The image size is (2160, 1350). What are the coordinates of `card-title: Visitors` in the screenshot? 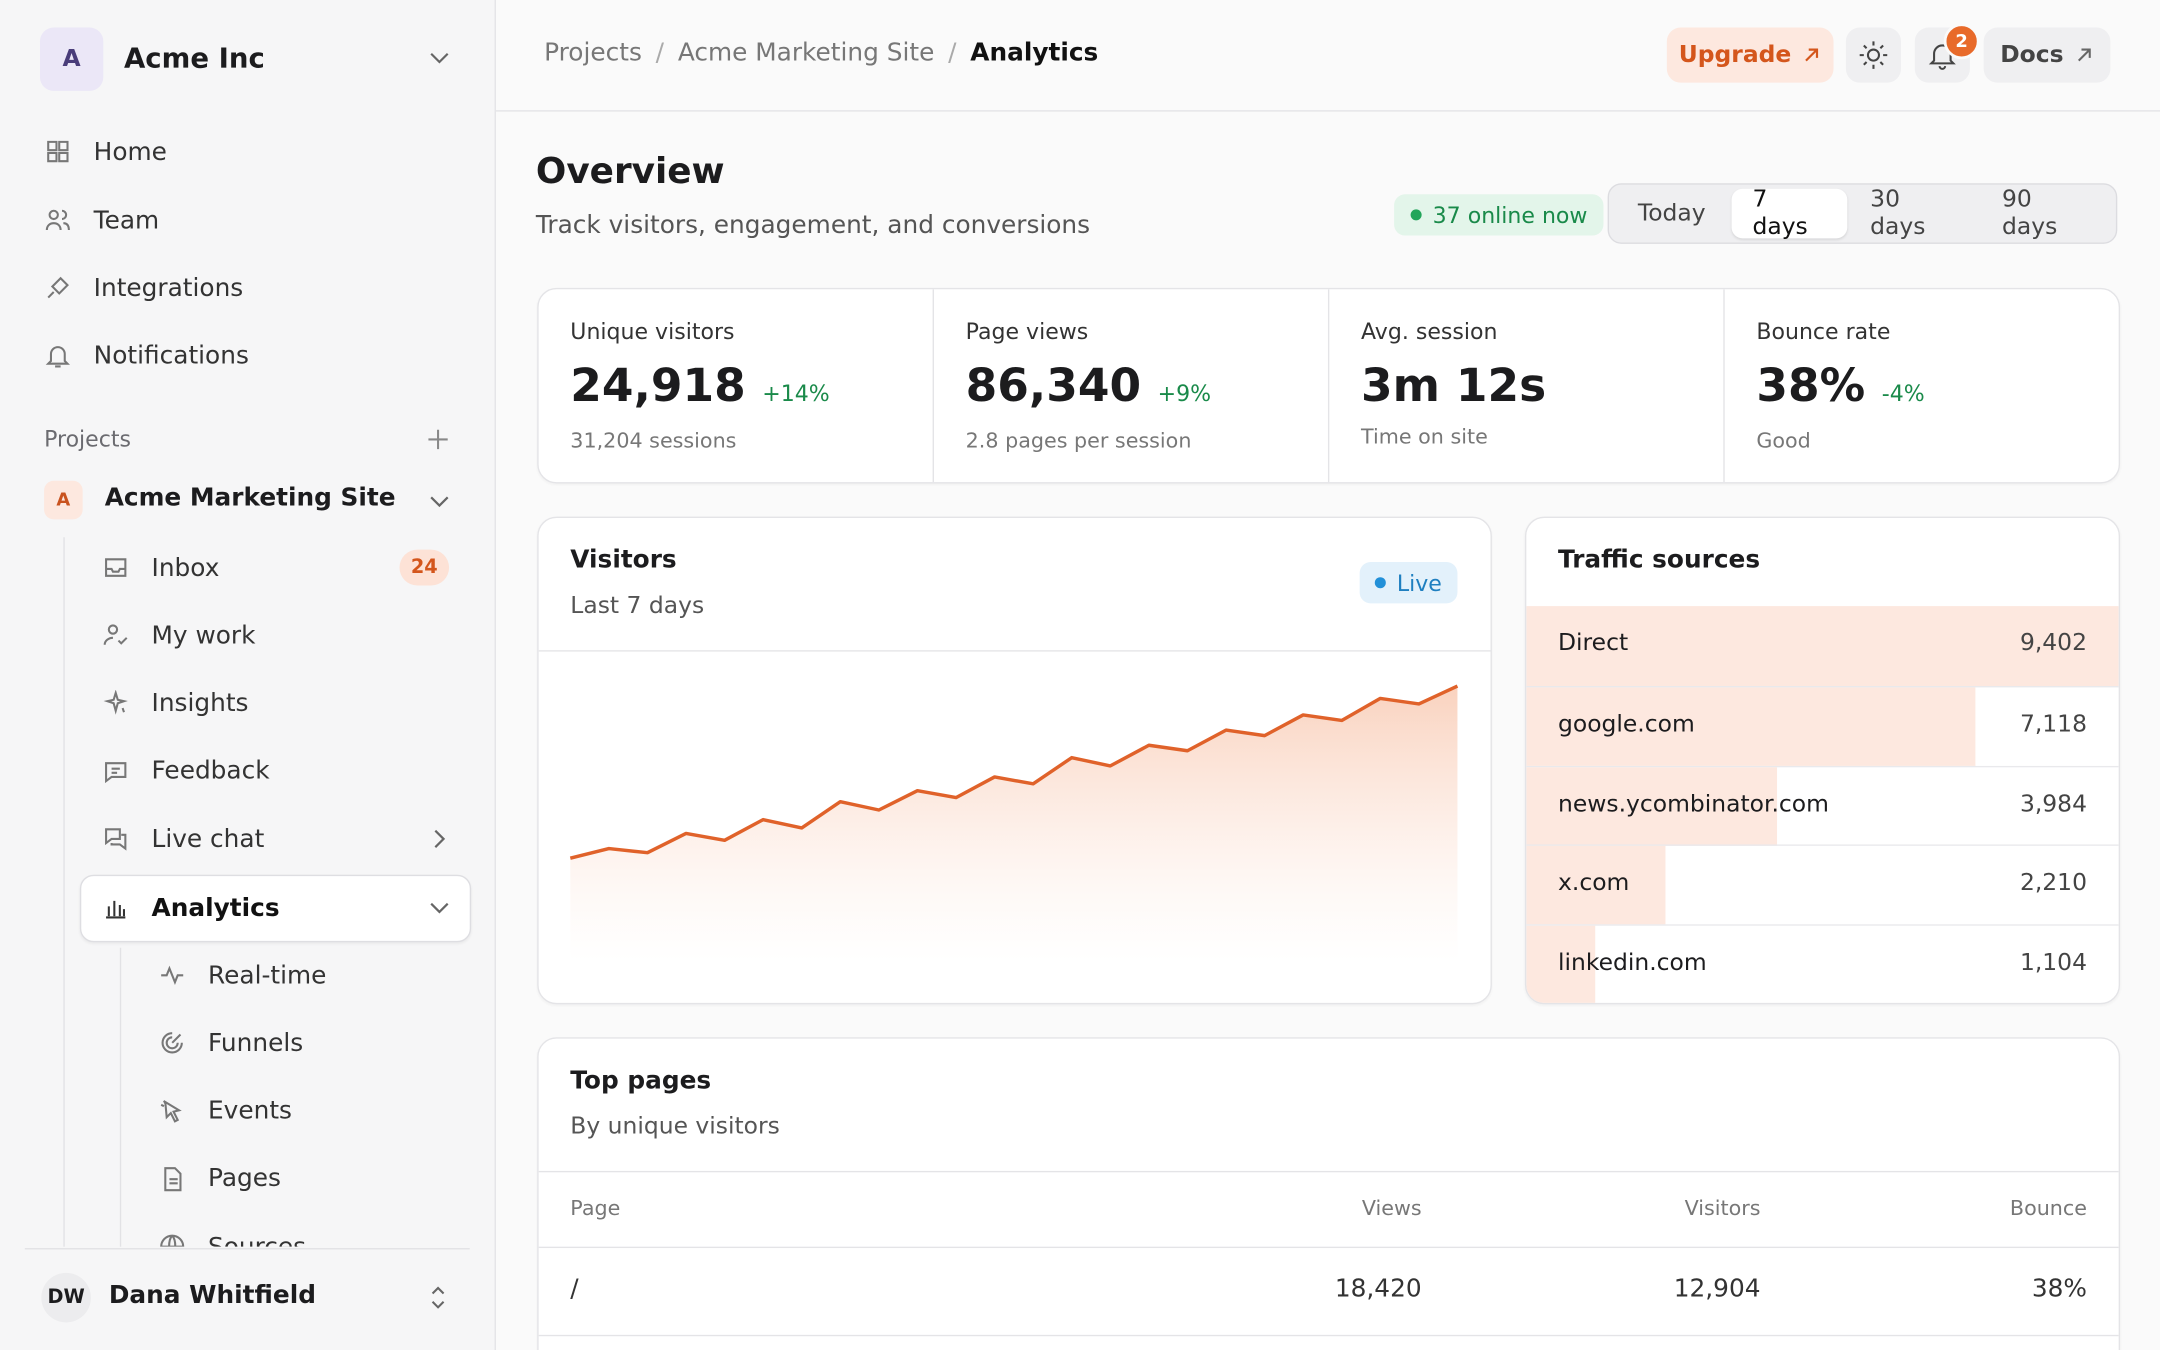 It's located at (623, 560).